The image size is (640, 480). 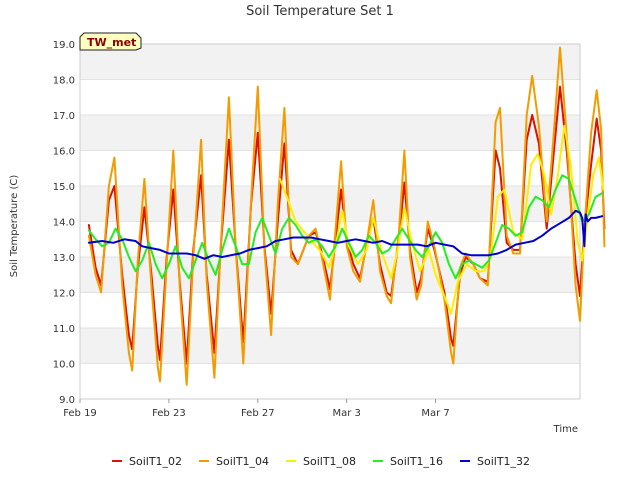 What do you see at coordinates (346, 413) in the screenshot?
I see `x-tick-label: Mar 3` at bounding box center [346, 413].